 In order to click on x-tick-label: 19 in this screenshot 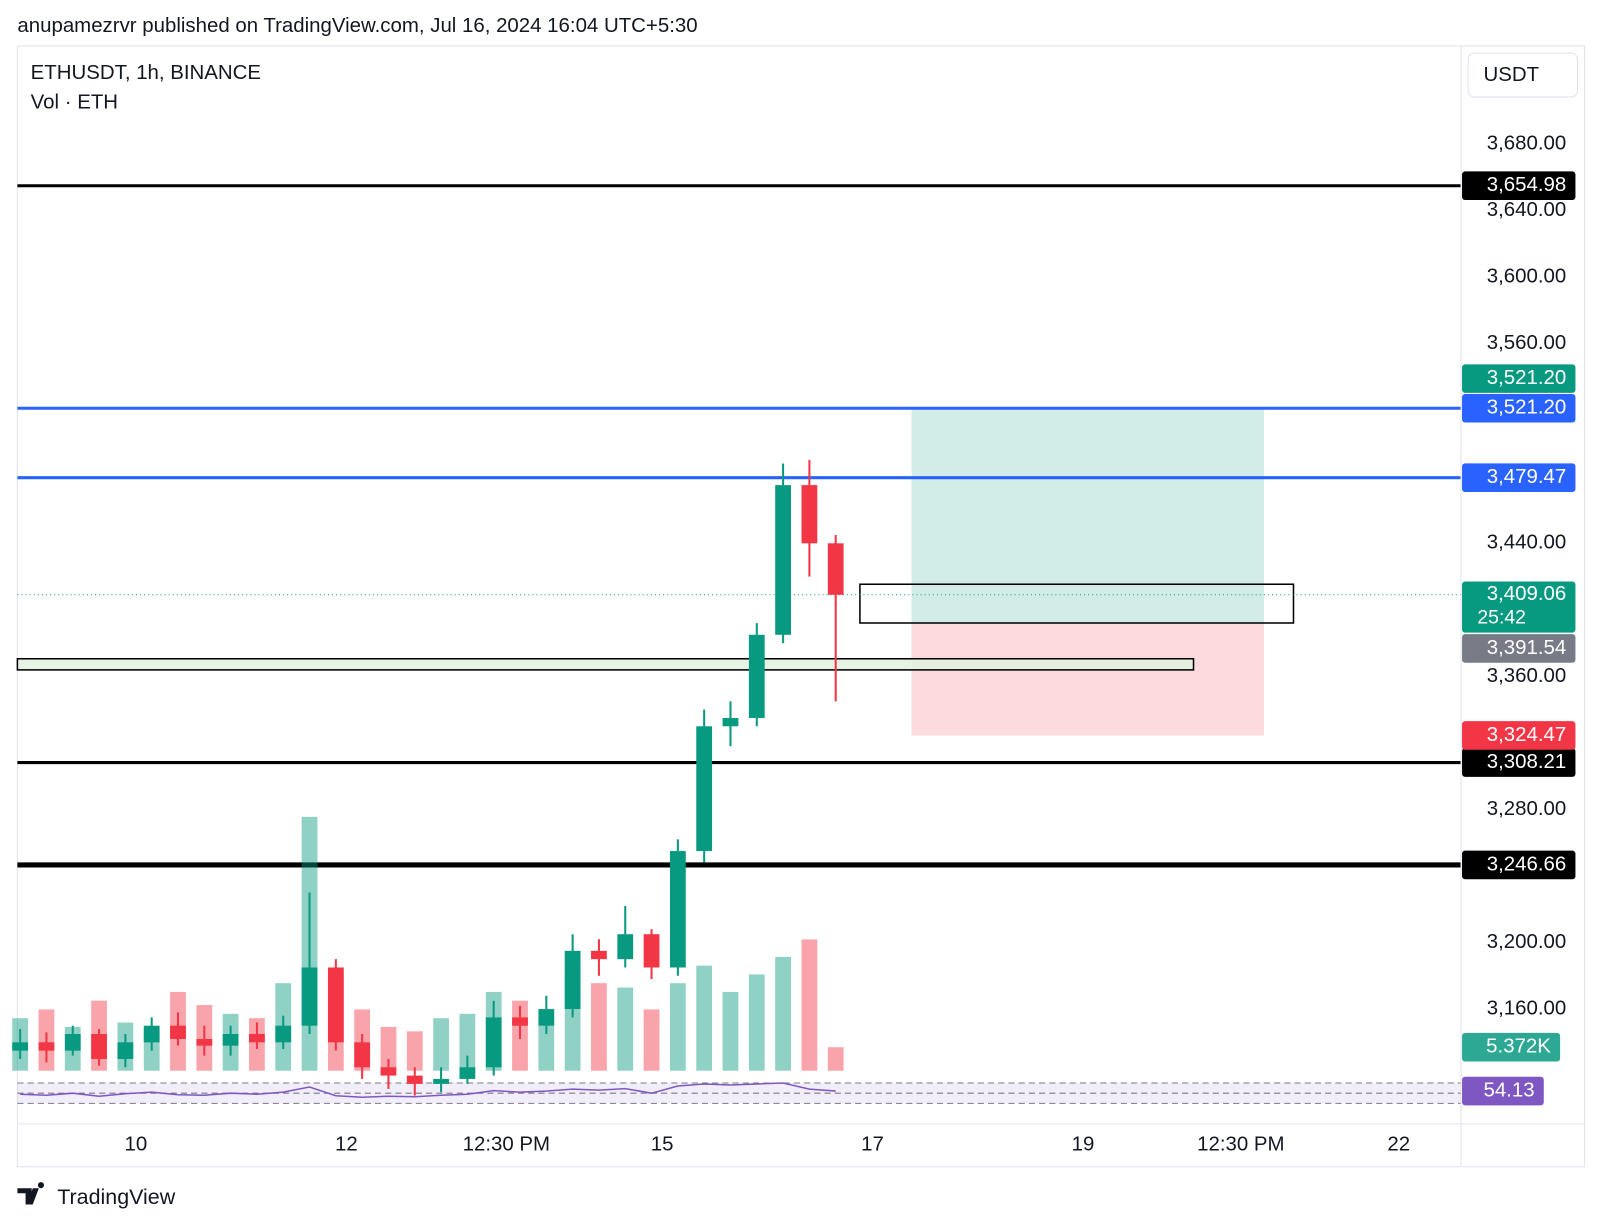, I will do `click(1083, 1145)`.